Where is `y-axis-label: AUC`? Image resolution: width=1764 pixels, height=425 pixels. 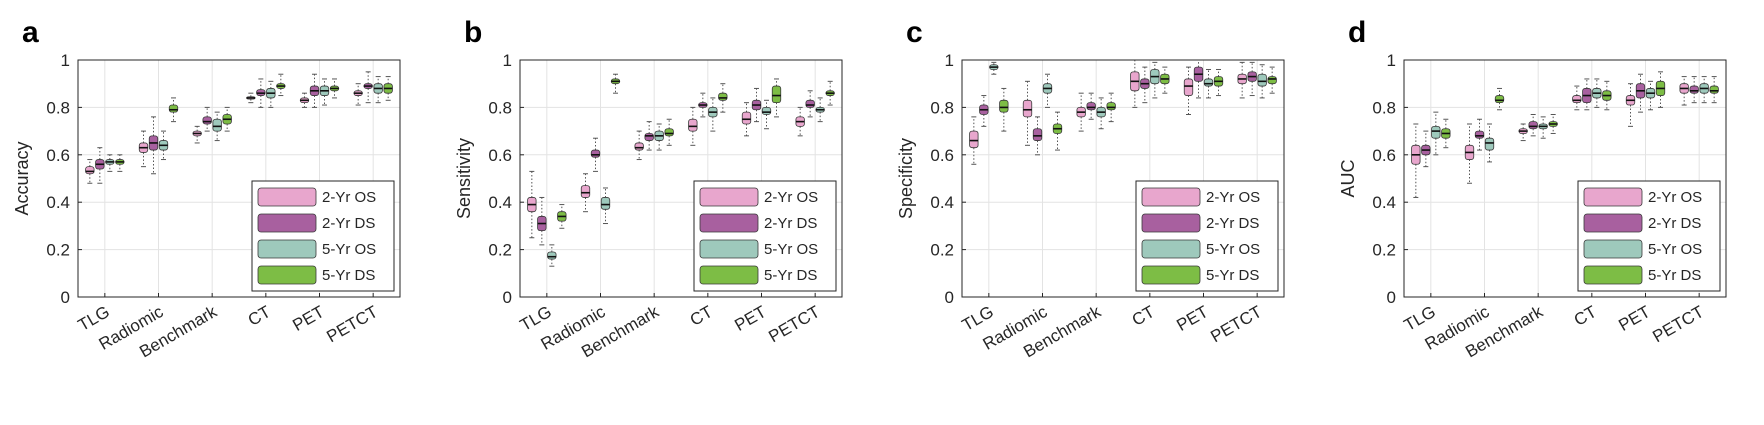
y-axis-label: AUC is located at coordinates (1348, 178).